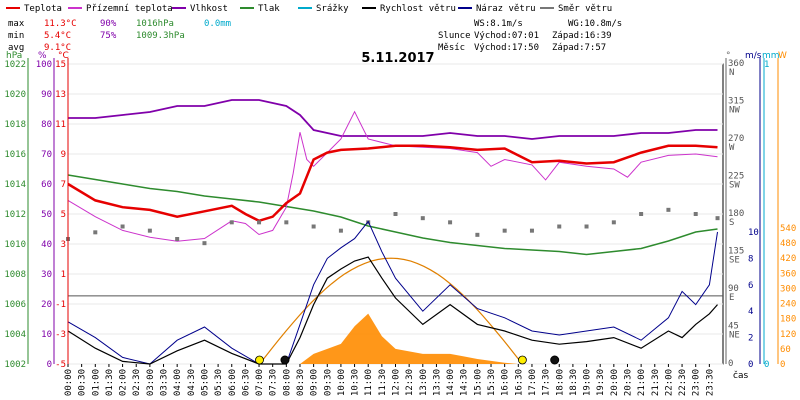 The image size is (800, 400). Describe the element at coordinates (260, 382) in the screenshot. I see `time-tick: 07:00` at that location.